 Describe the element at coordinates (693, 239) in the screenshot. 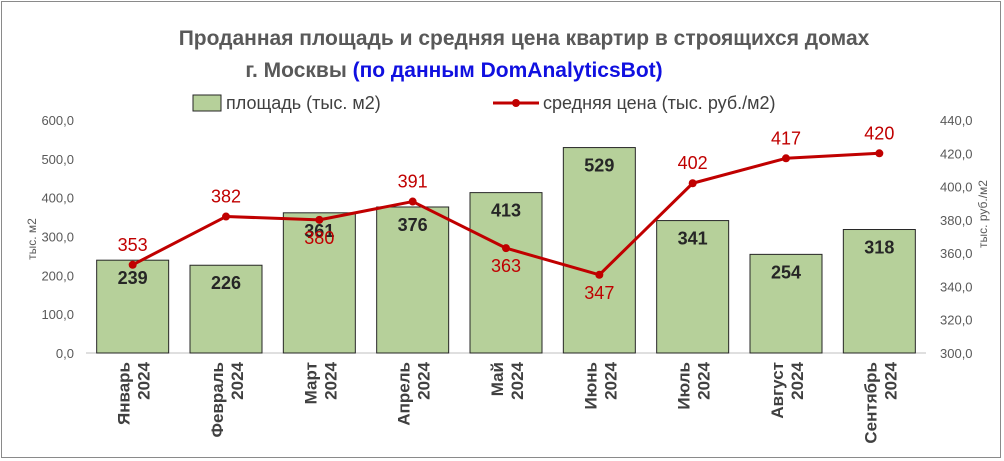

I see `bar-value-label: 341` at that location.